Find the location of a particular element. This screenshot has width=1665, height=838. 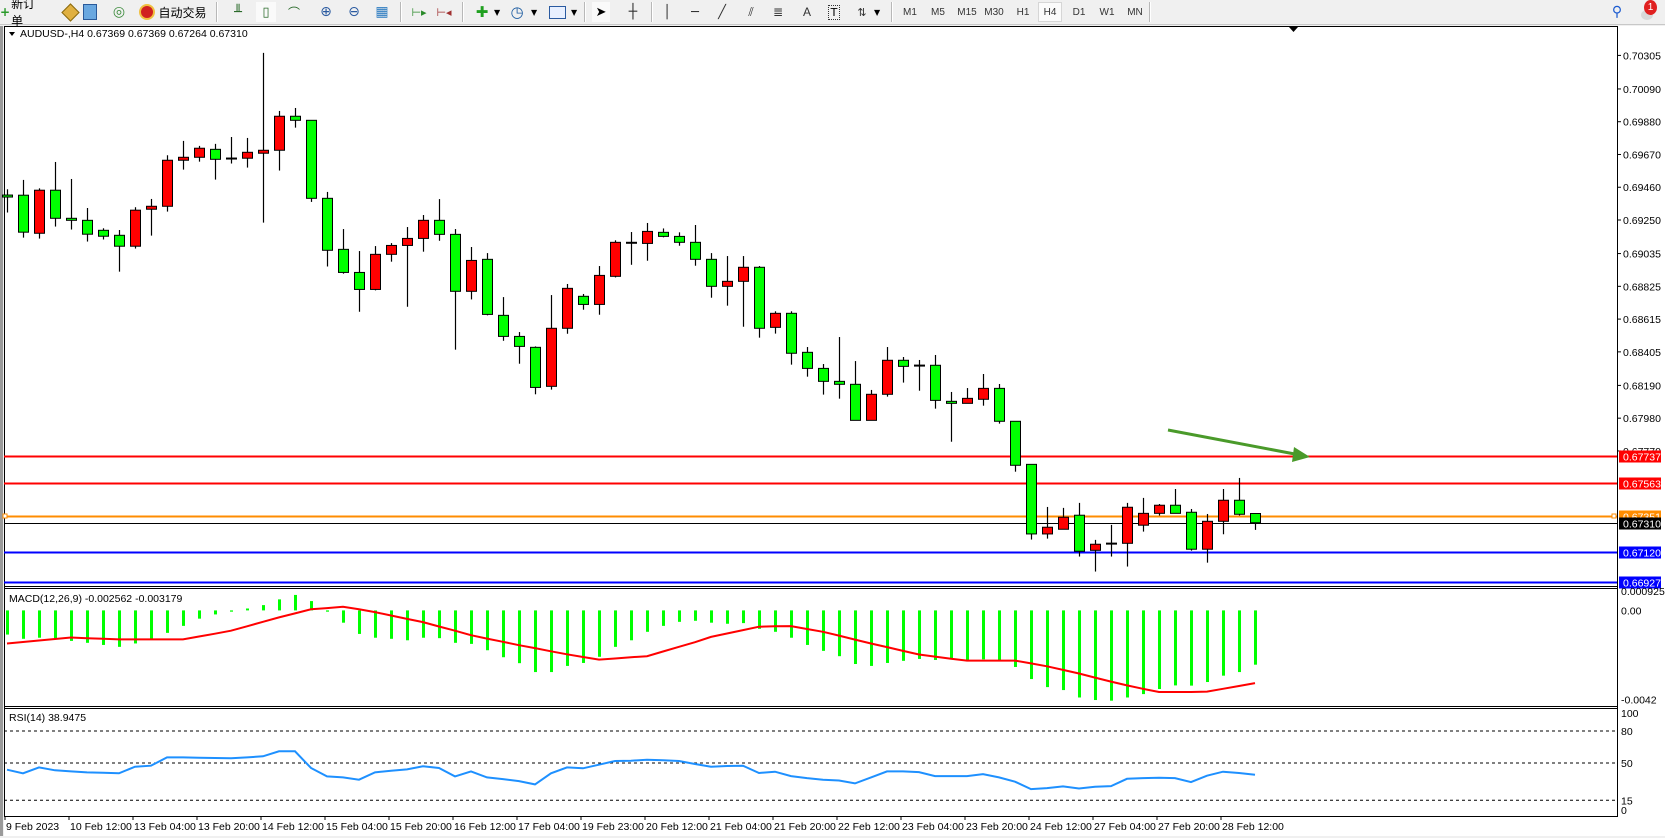

macd-signal-line is located at coordinates (631, 649).